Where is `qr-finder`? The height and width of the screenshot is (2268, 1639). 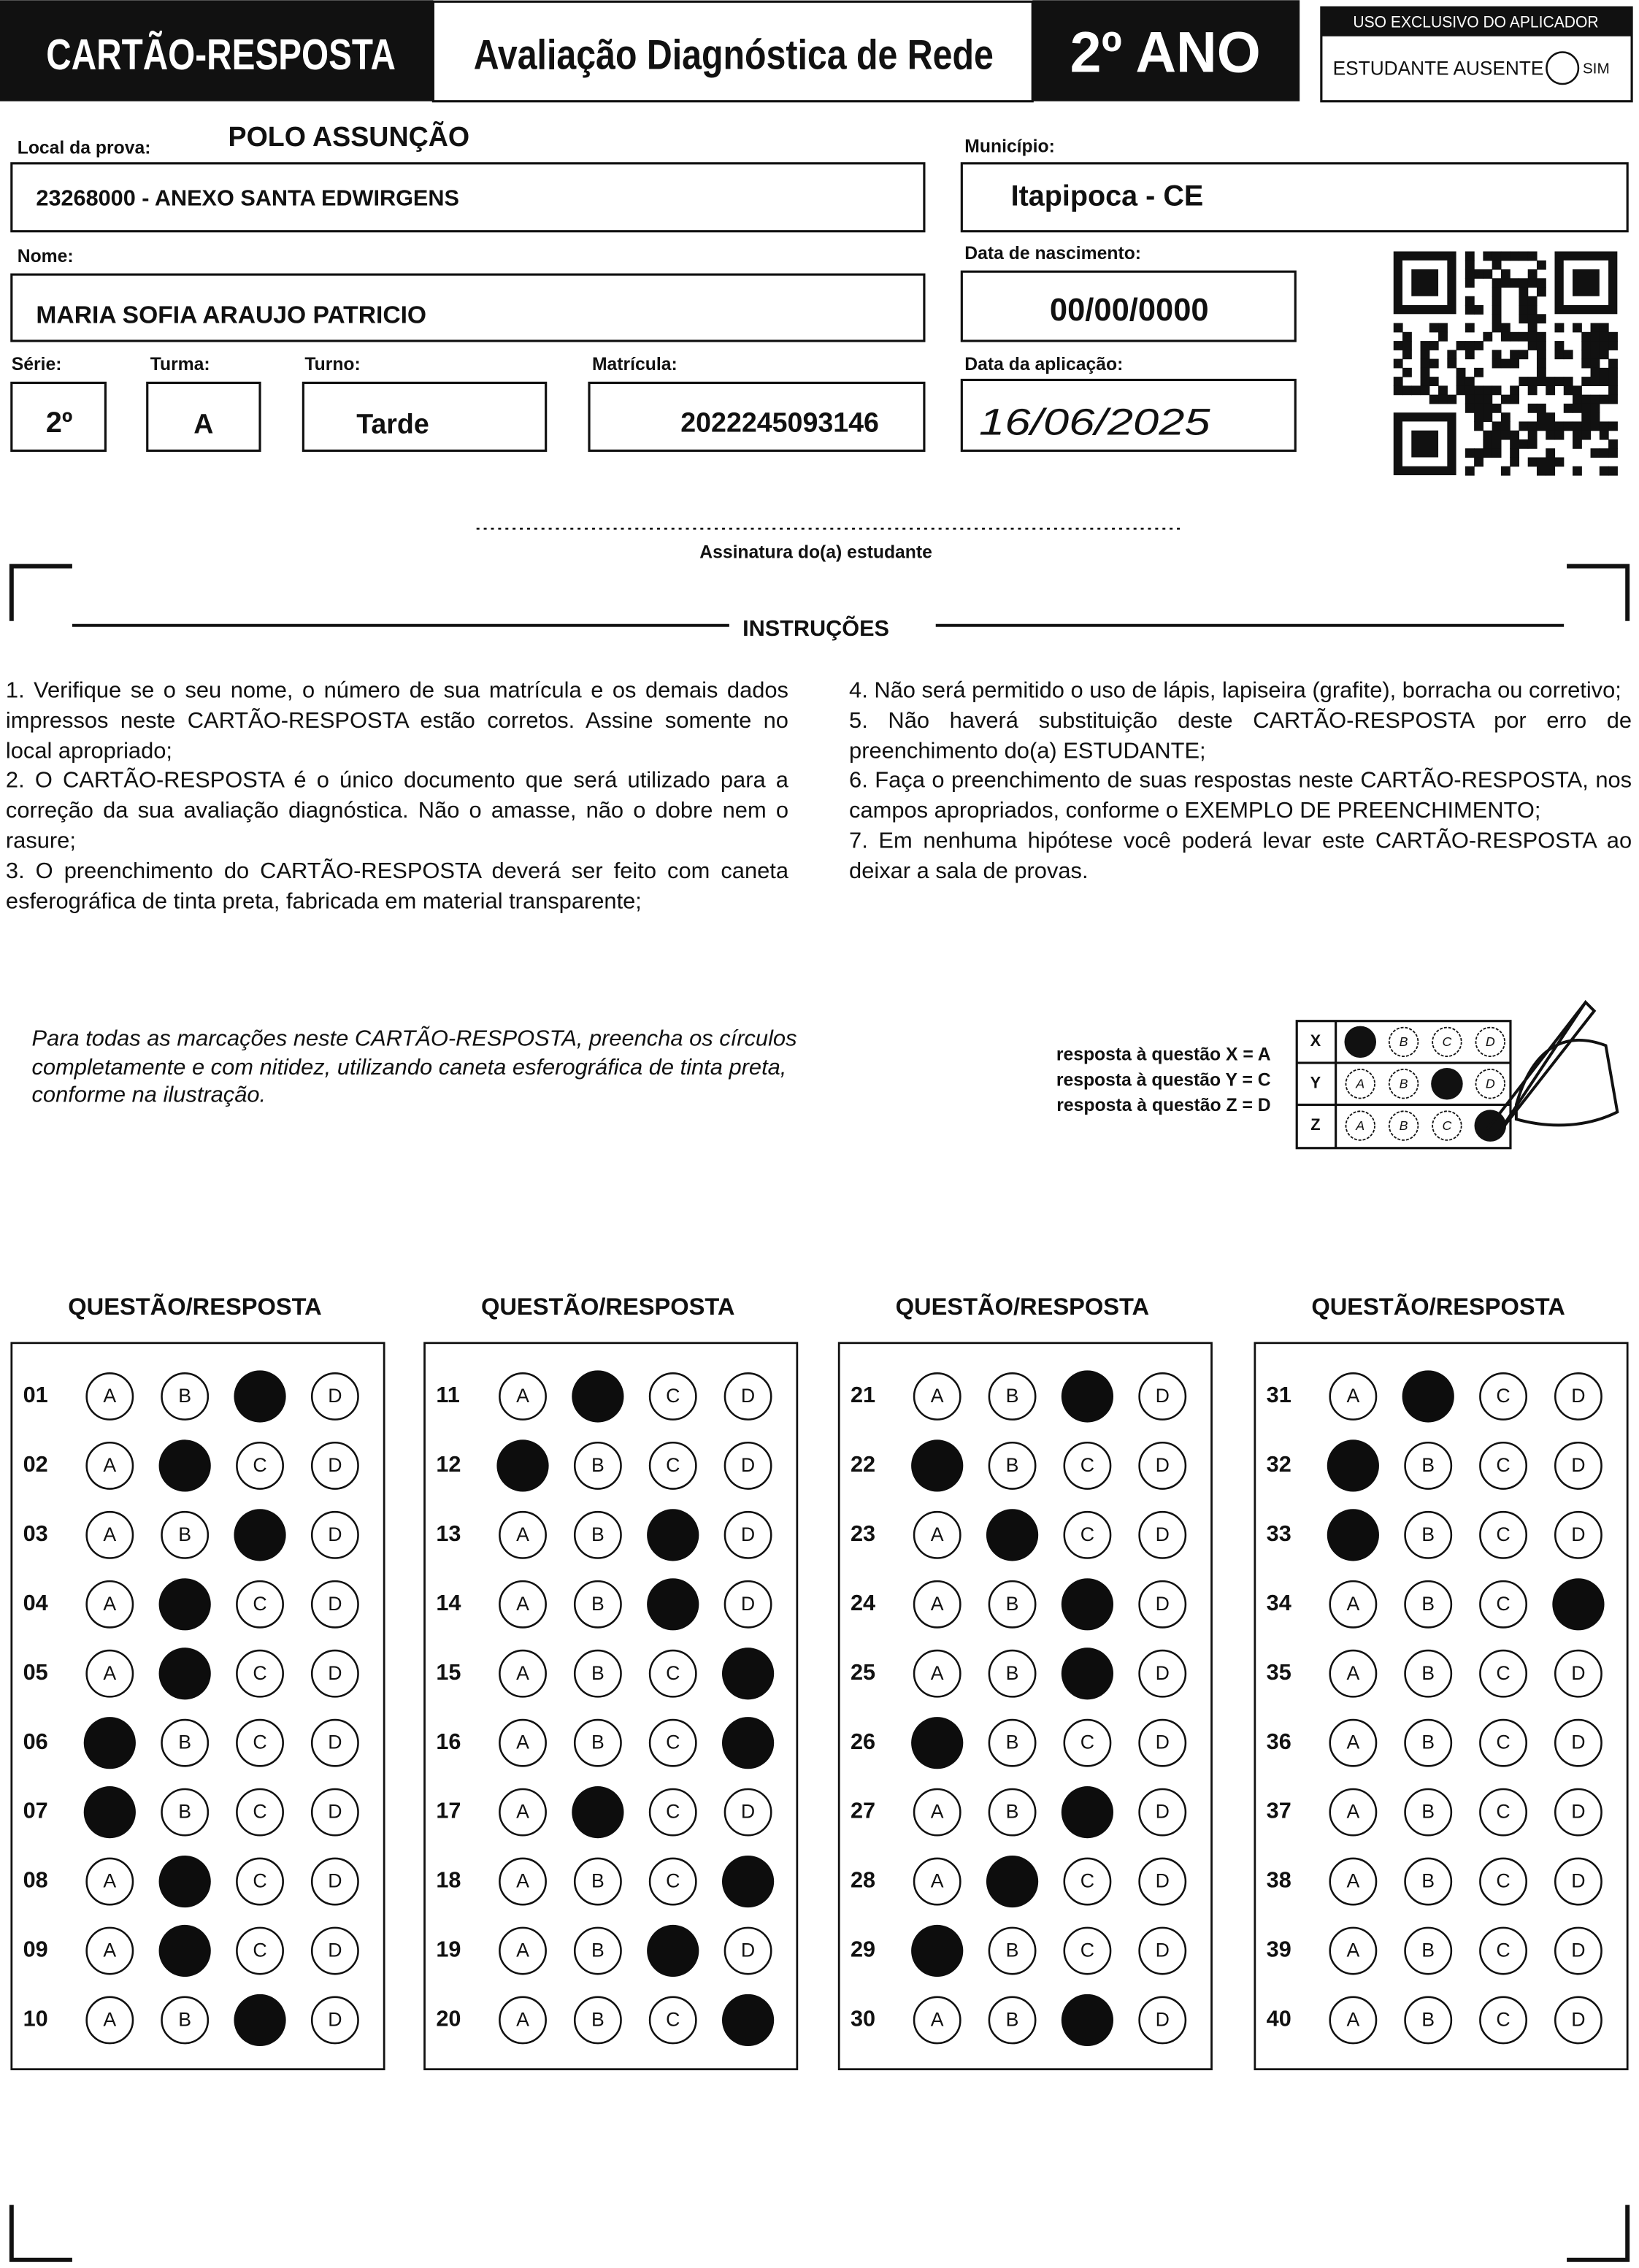 qr-finder is located at coordinates (1424, 283).